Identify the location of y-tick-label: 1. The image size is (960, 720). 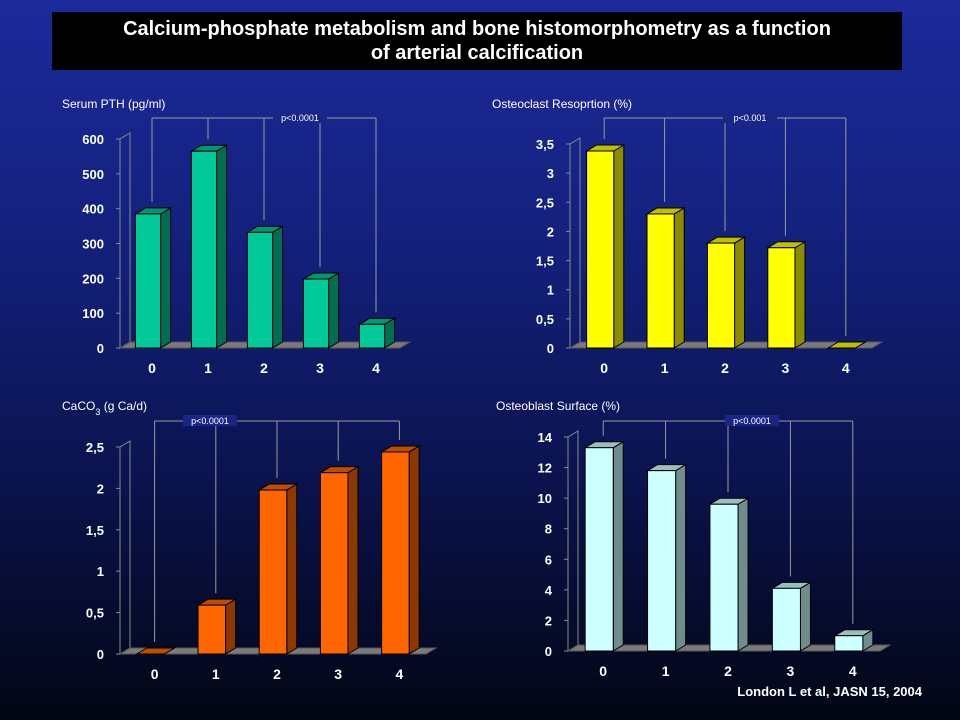
(550, 290).